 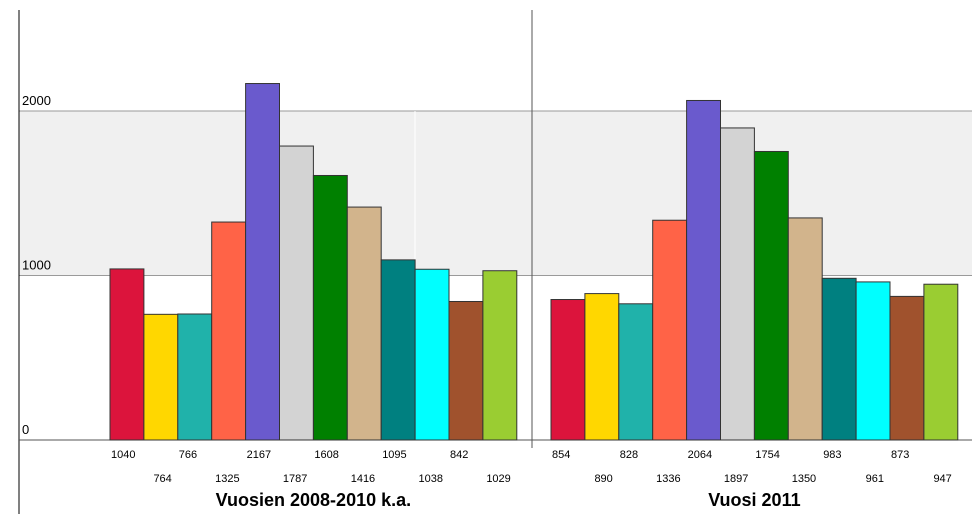 I want to click on y-tick-2000: 2000, so click(x=36, y=100).